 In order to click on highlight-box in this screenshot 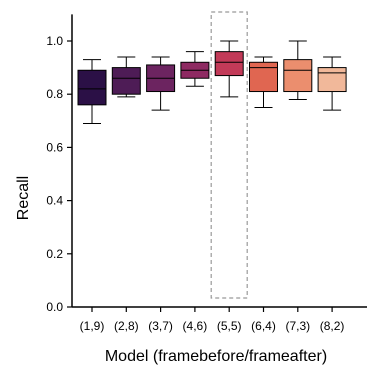, I will do `click(229, 155)`.